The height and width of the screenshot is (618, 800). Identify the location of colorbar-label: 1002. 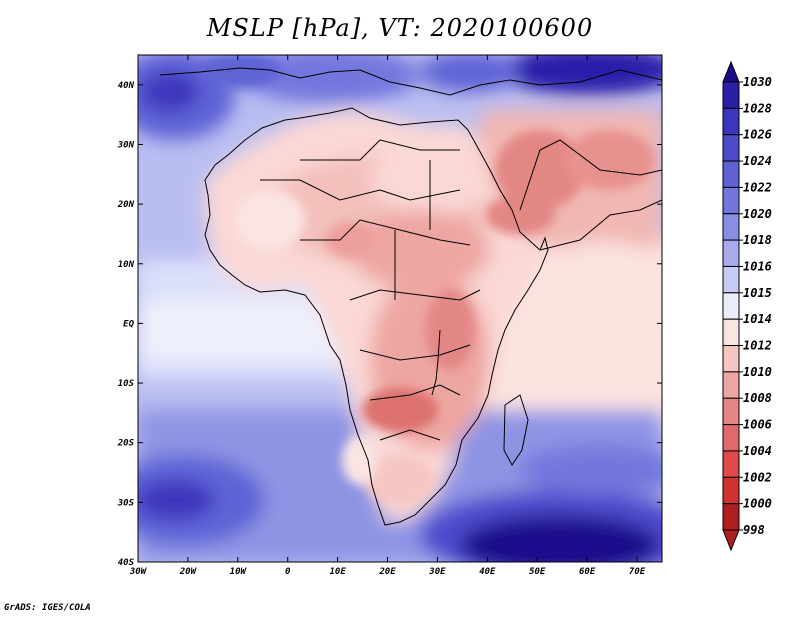
(757, 477).